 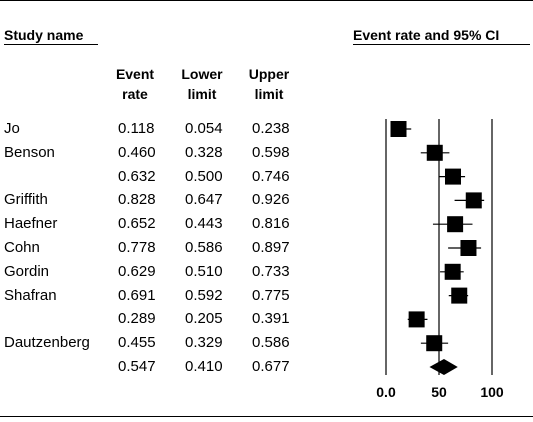 I want to click on event-rate-cell: 0.632, so click(x=137, y=176).